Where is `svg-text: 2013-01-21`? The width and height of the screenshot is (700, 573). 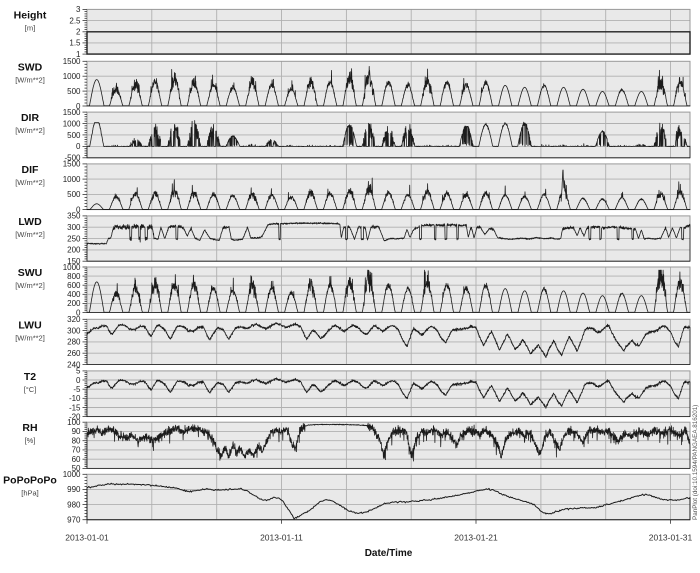 svg-text: 2013-01-21 is located at coordinates (476, 538).